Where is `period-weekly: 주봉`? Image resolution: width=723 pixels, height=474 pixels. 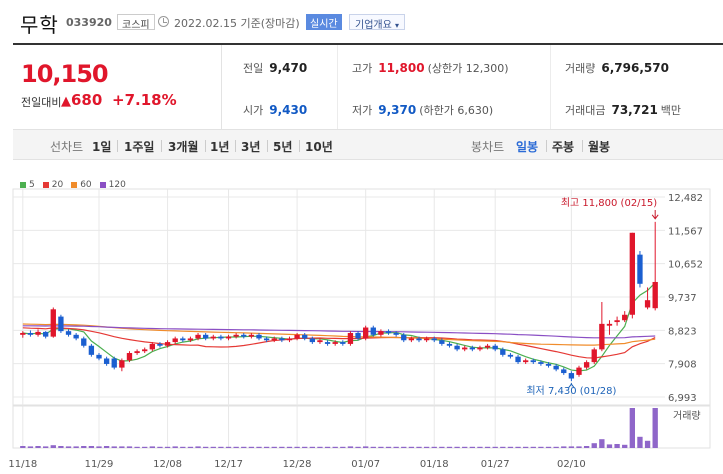
period-weekly: 주봉 is located at coordinates (563, 147).